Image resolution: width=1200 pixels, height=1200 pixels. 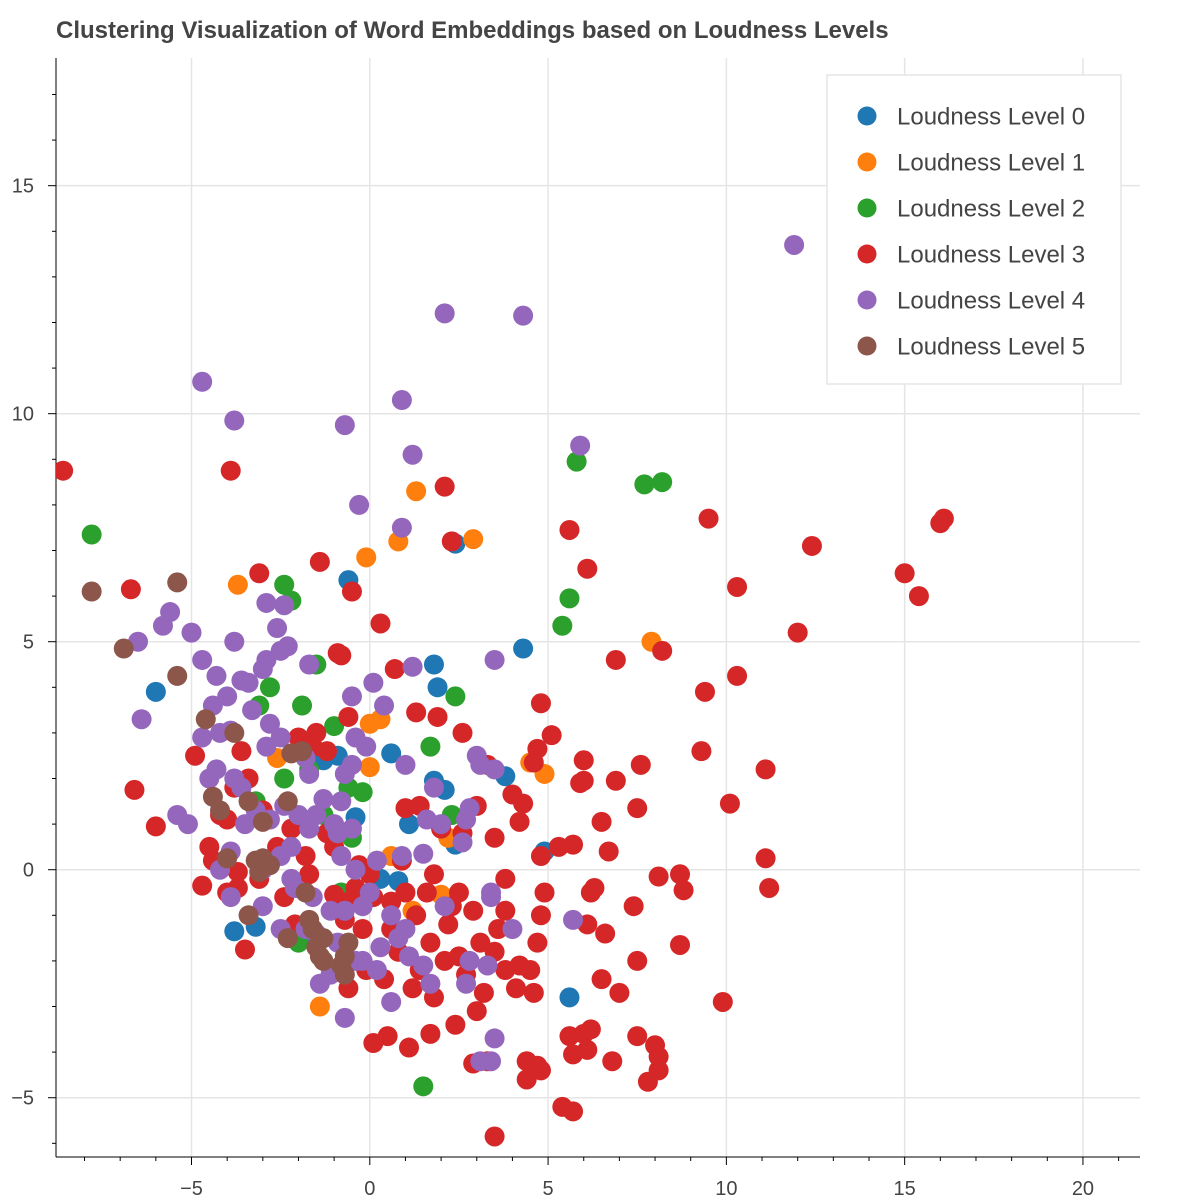 What do you see at coordinates (991, 117) in the screenshot?
I see `legend-label-level-0: Loudness Level 0` at bounding box center [991, 117].